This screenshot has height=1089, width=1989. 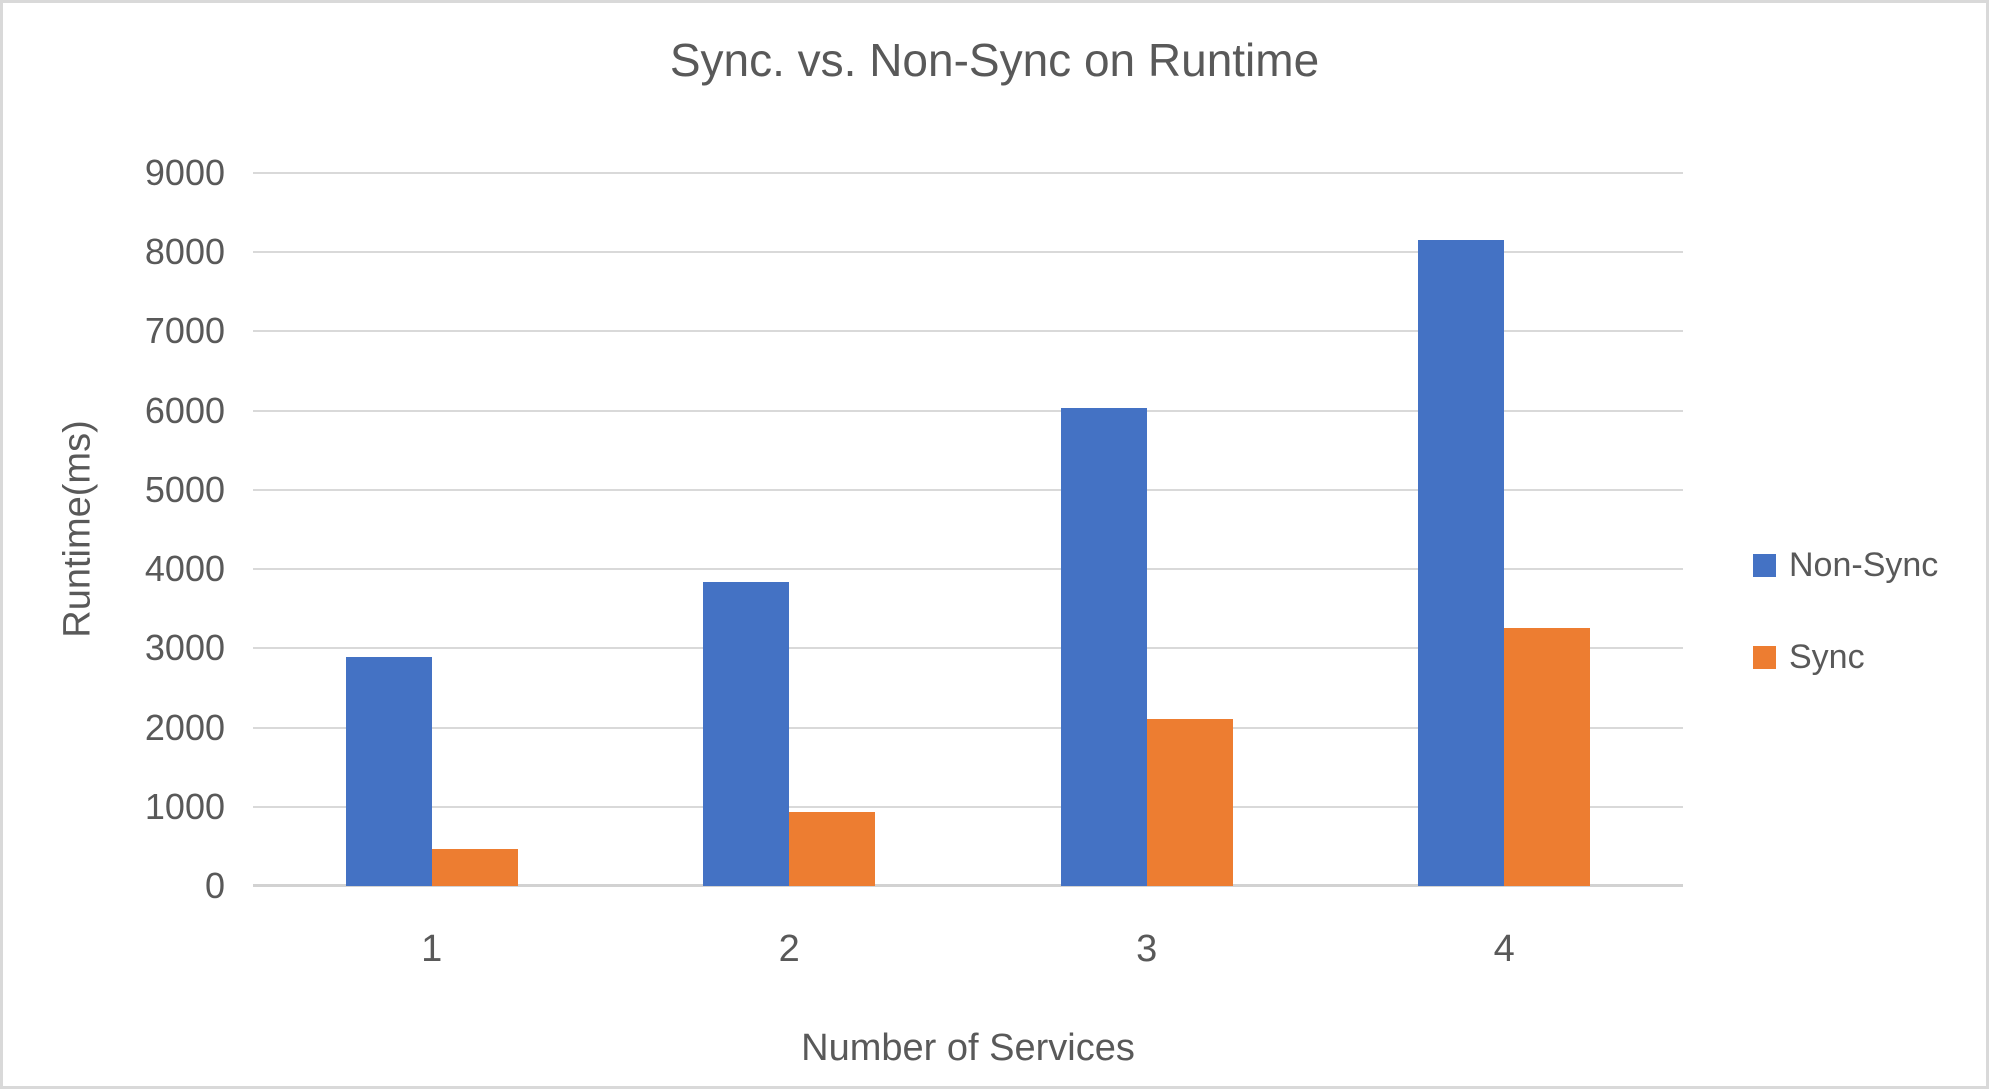 What do you see at coordinates (1504, 949) in the screenshot?
I see `x-tick-label-4: 4` at bounding box center [1504, 949].